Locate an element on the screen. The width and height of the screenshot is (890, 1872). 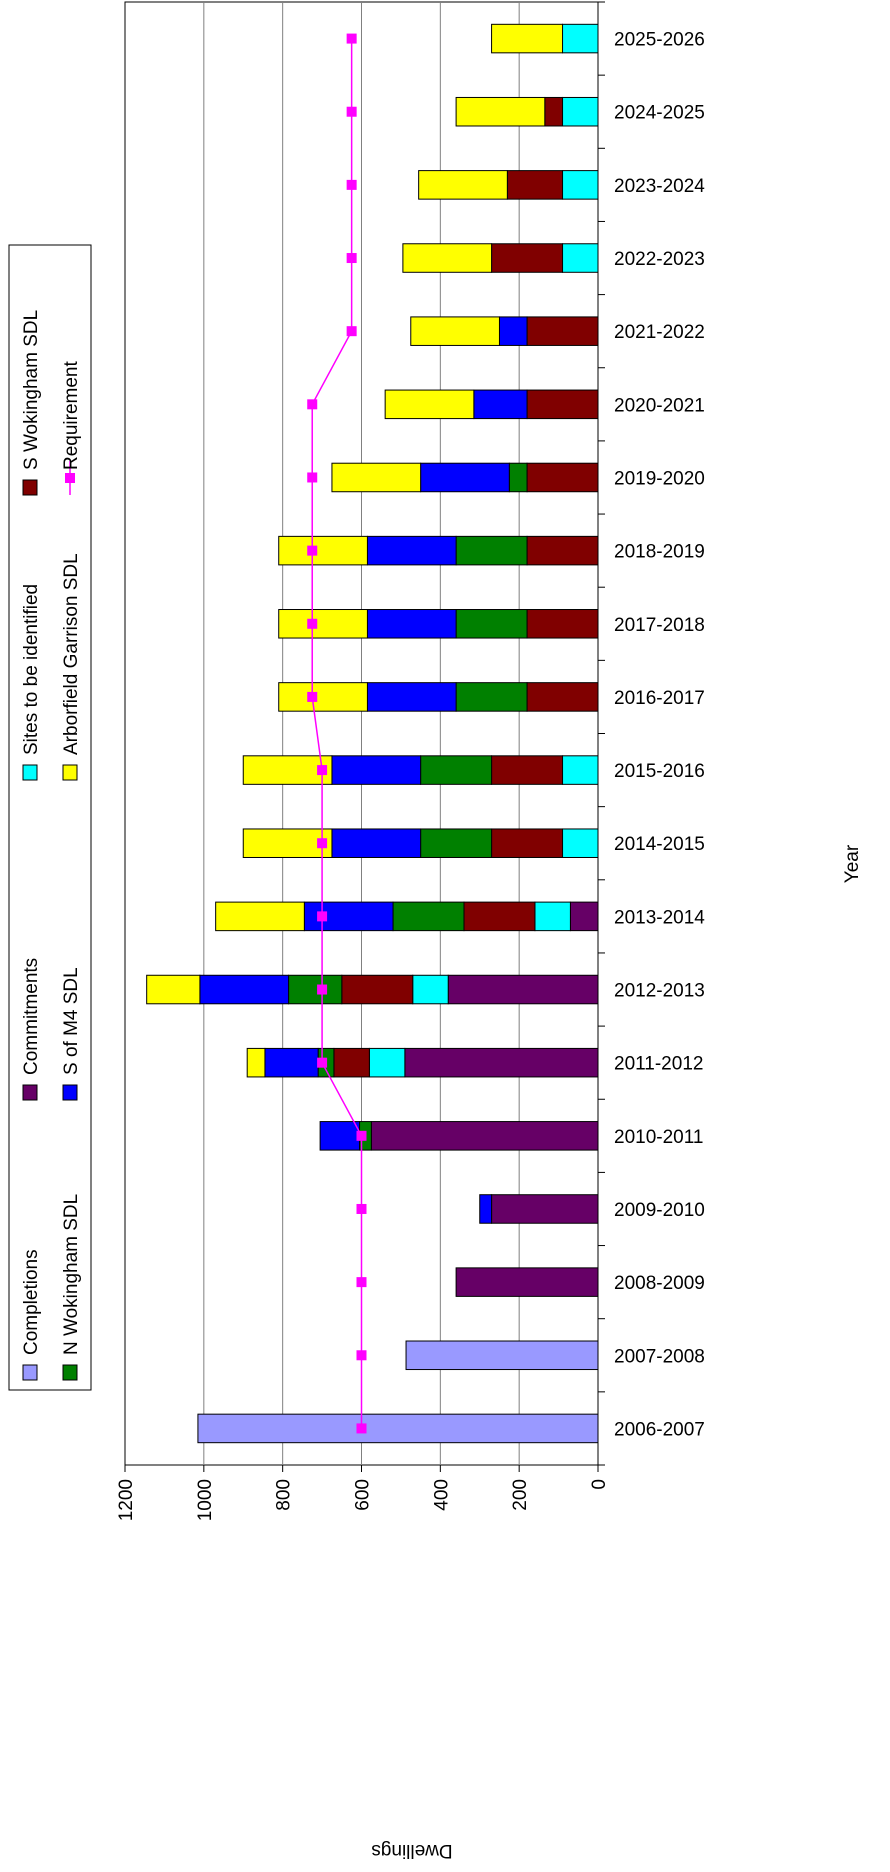
category-tick-label: 2025-2026 is located at coordinates (659, 40).